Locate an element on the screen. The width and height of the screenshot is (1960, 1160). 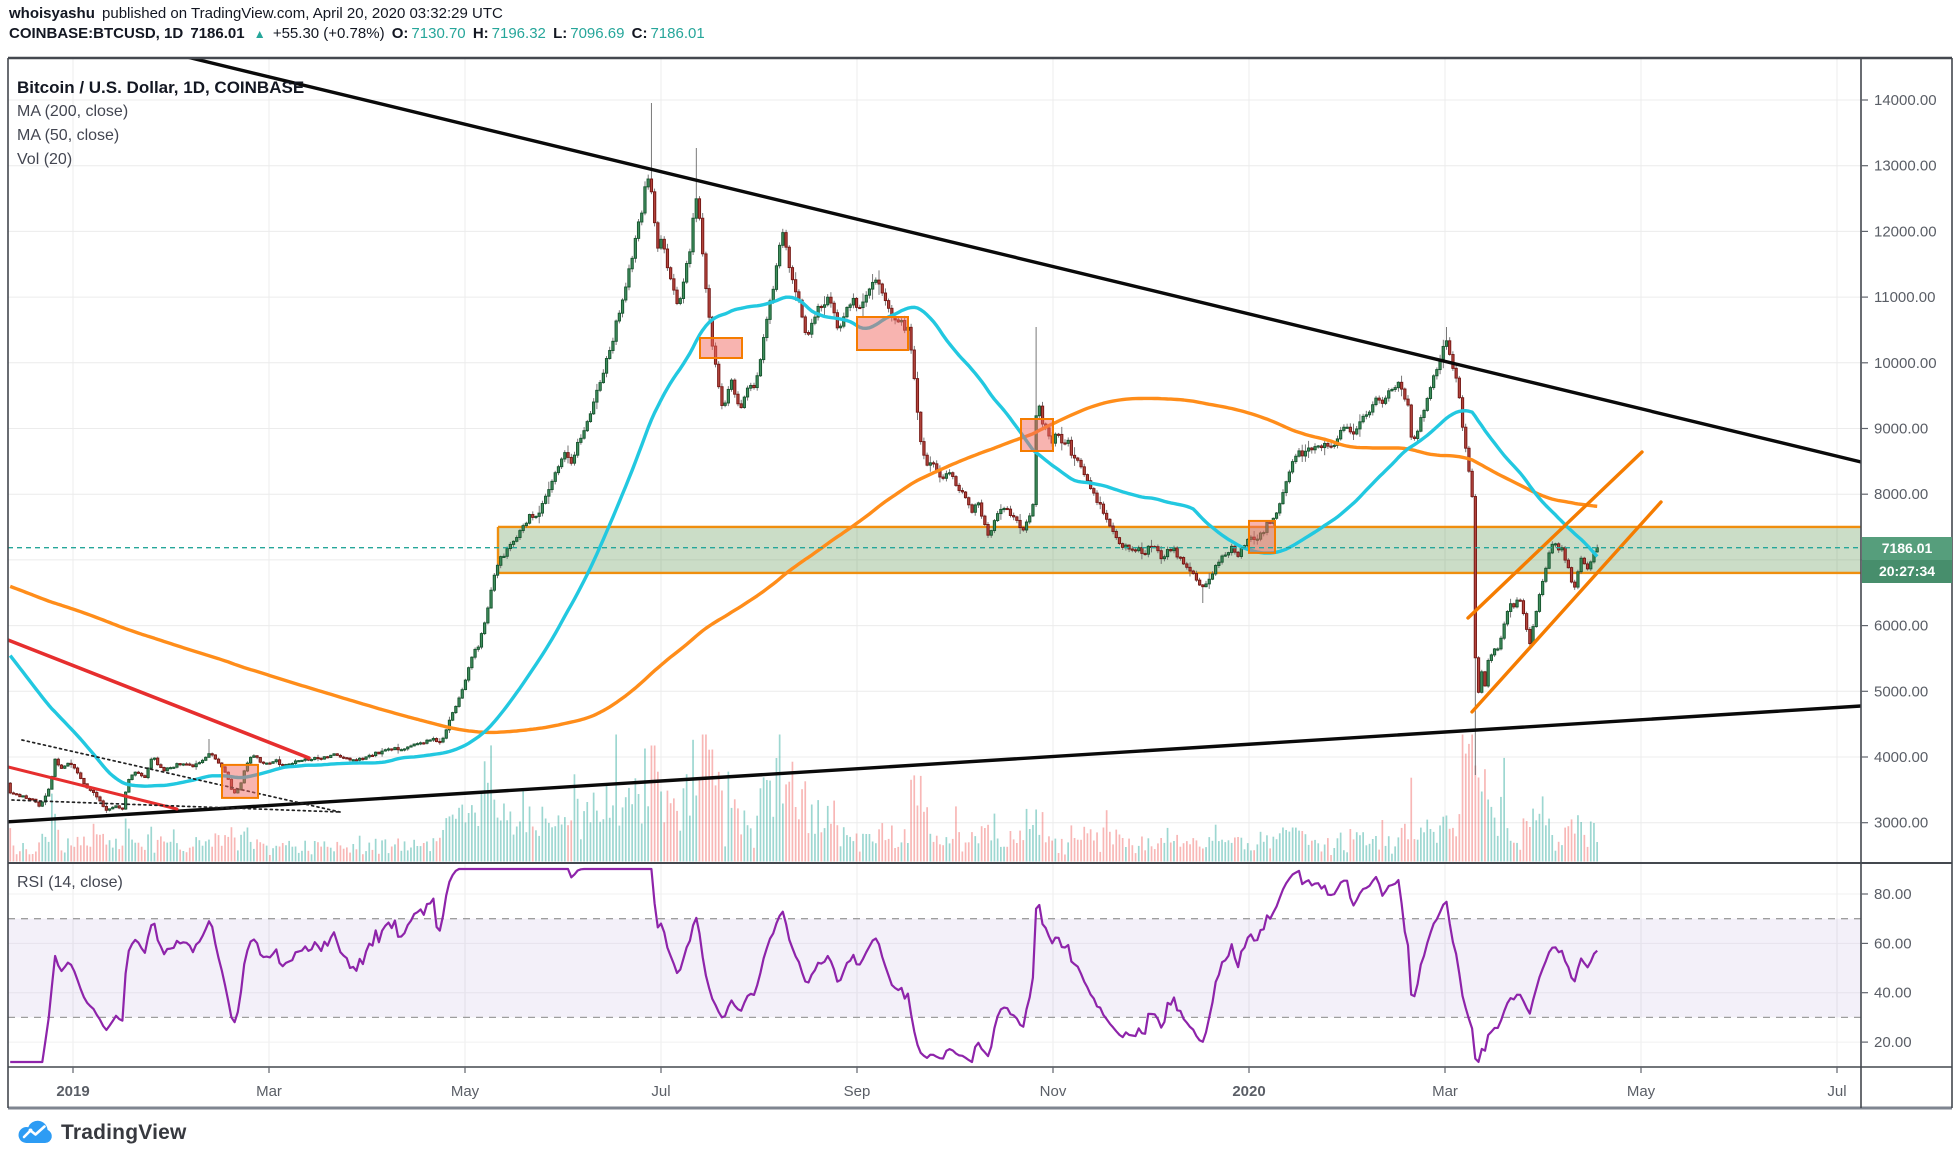
svg-text: 8000.00 is located at coordinates (1901, 494).